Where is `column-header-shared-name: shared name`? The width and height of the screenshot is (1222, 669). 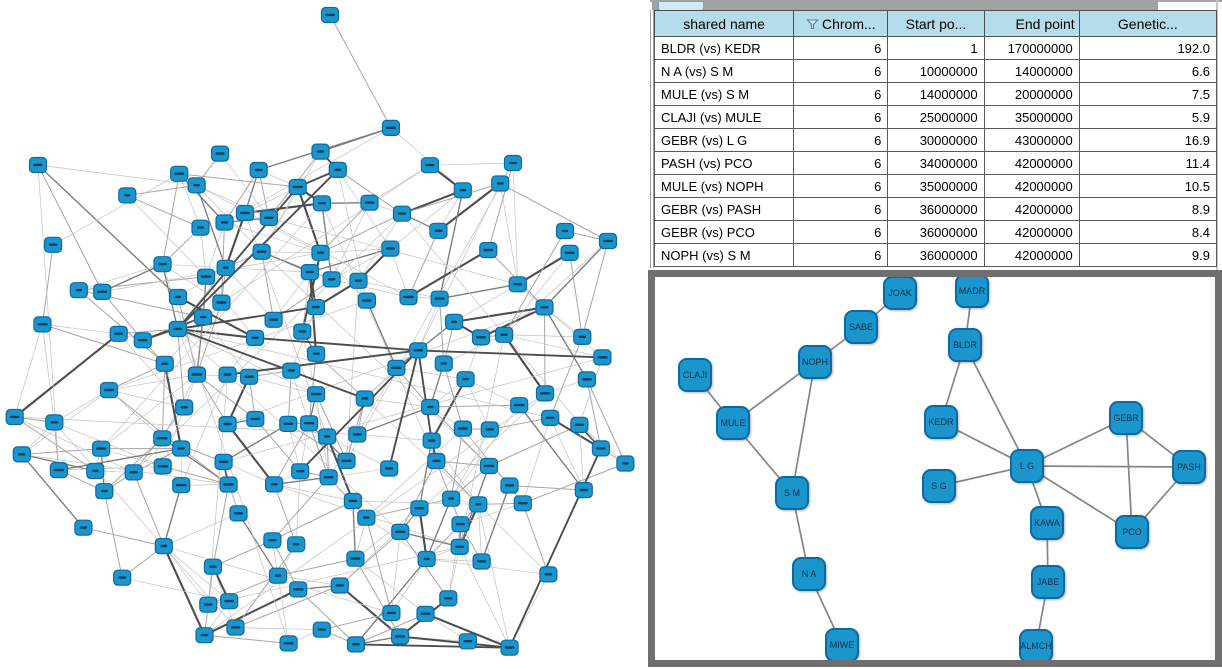
column-header-shared-name: shared name is located at coordinates (724, 23).